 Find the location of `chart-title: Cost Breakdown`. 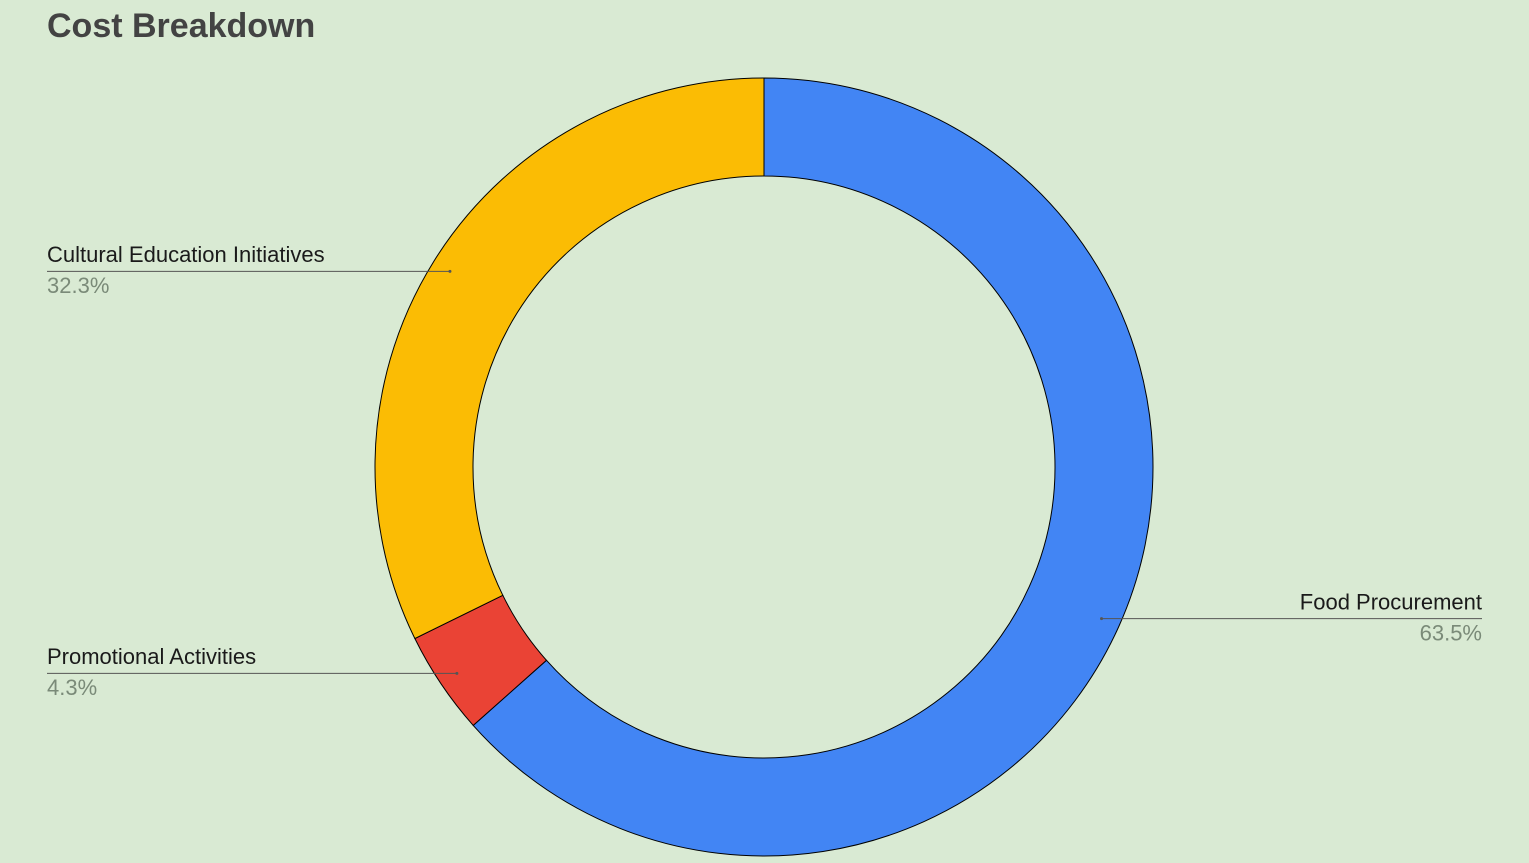

chart-title: Cost Breakdown is located at coordinates (181, 26).